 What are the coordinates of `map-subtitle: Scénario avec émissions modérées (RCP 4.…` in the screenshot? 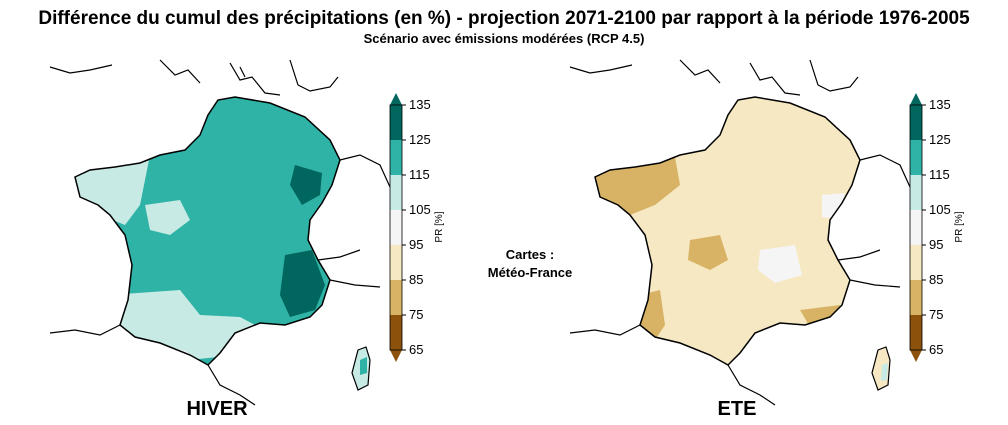 It's located at (504, 38).